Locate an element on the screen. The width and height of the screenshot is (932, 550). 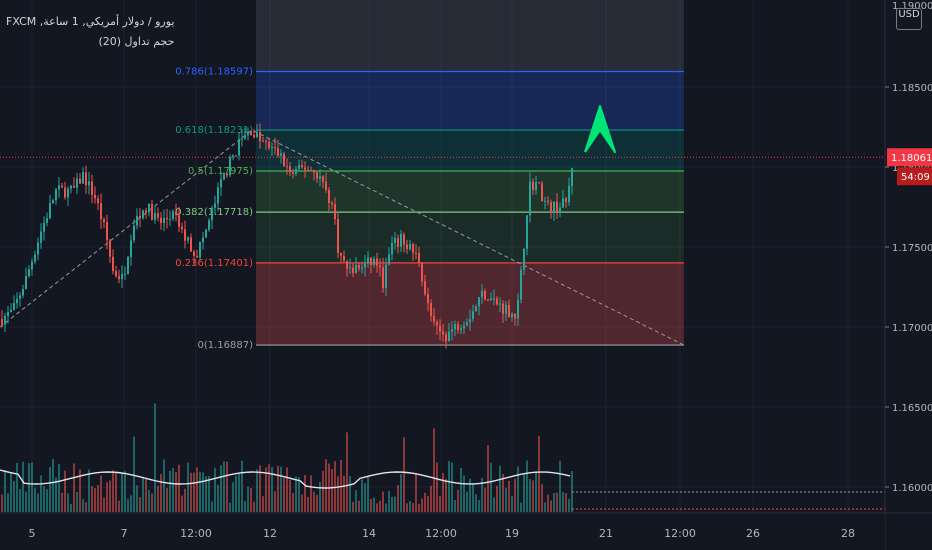
symbol-title: يورو / دولار أمريكي, 1 ساعة, FXCM is located at coordinates (90, 21).